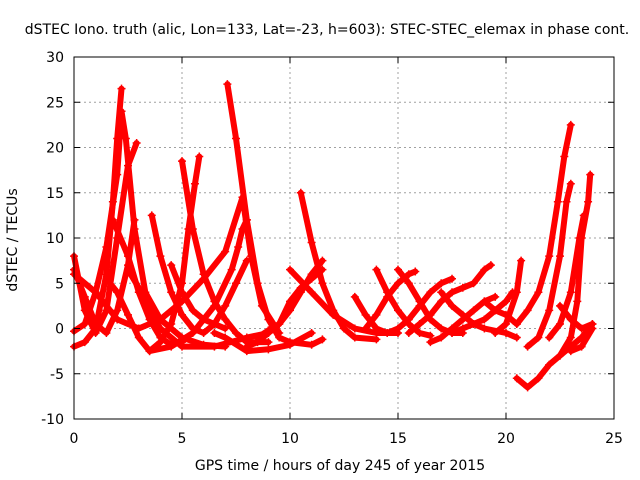  I want to click on y-axis-label: dSTEC / TECUs, so click(13, 239).